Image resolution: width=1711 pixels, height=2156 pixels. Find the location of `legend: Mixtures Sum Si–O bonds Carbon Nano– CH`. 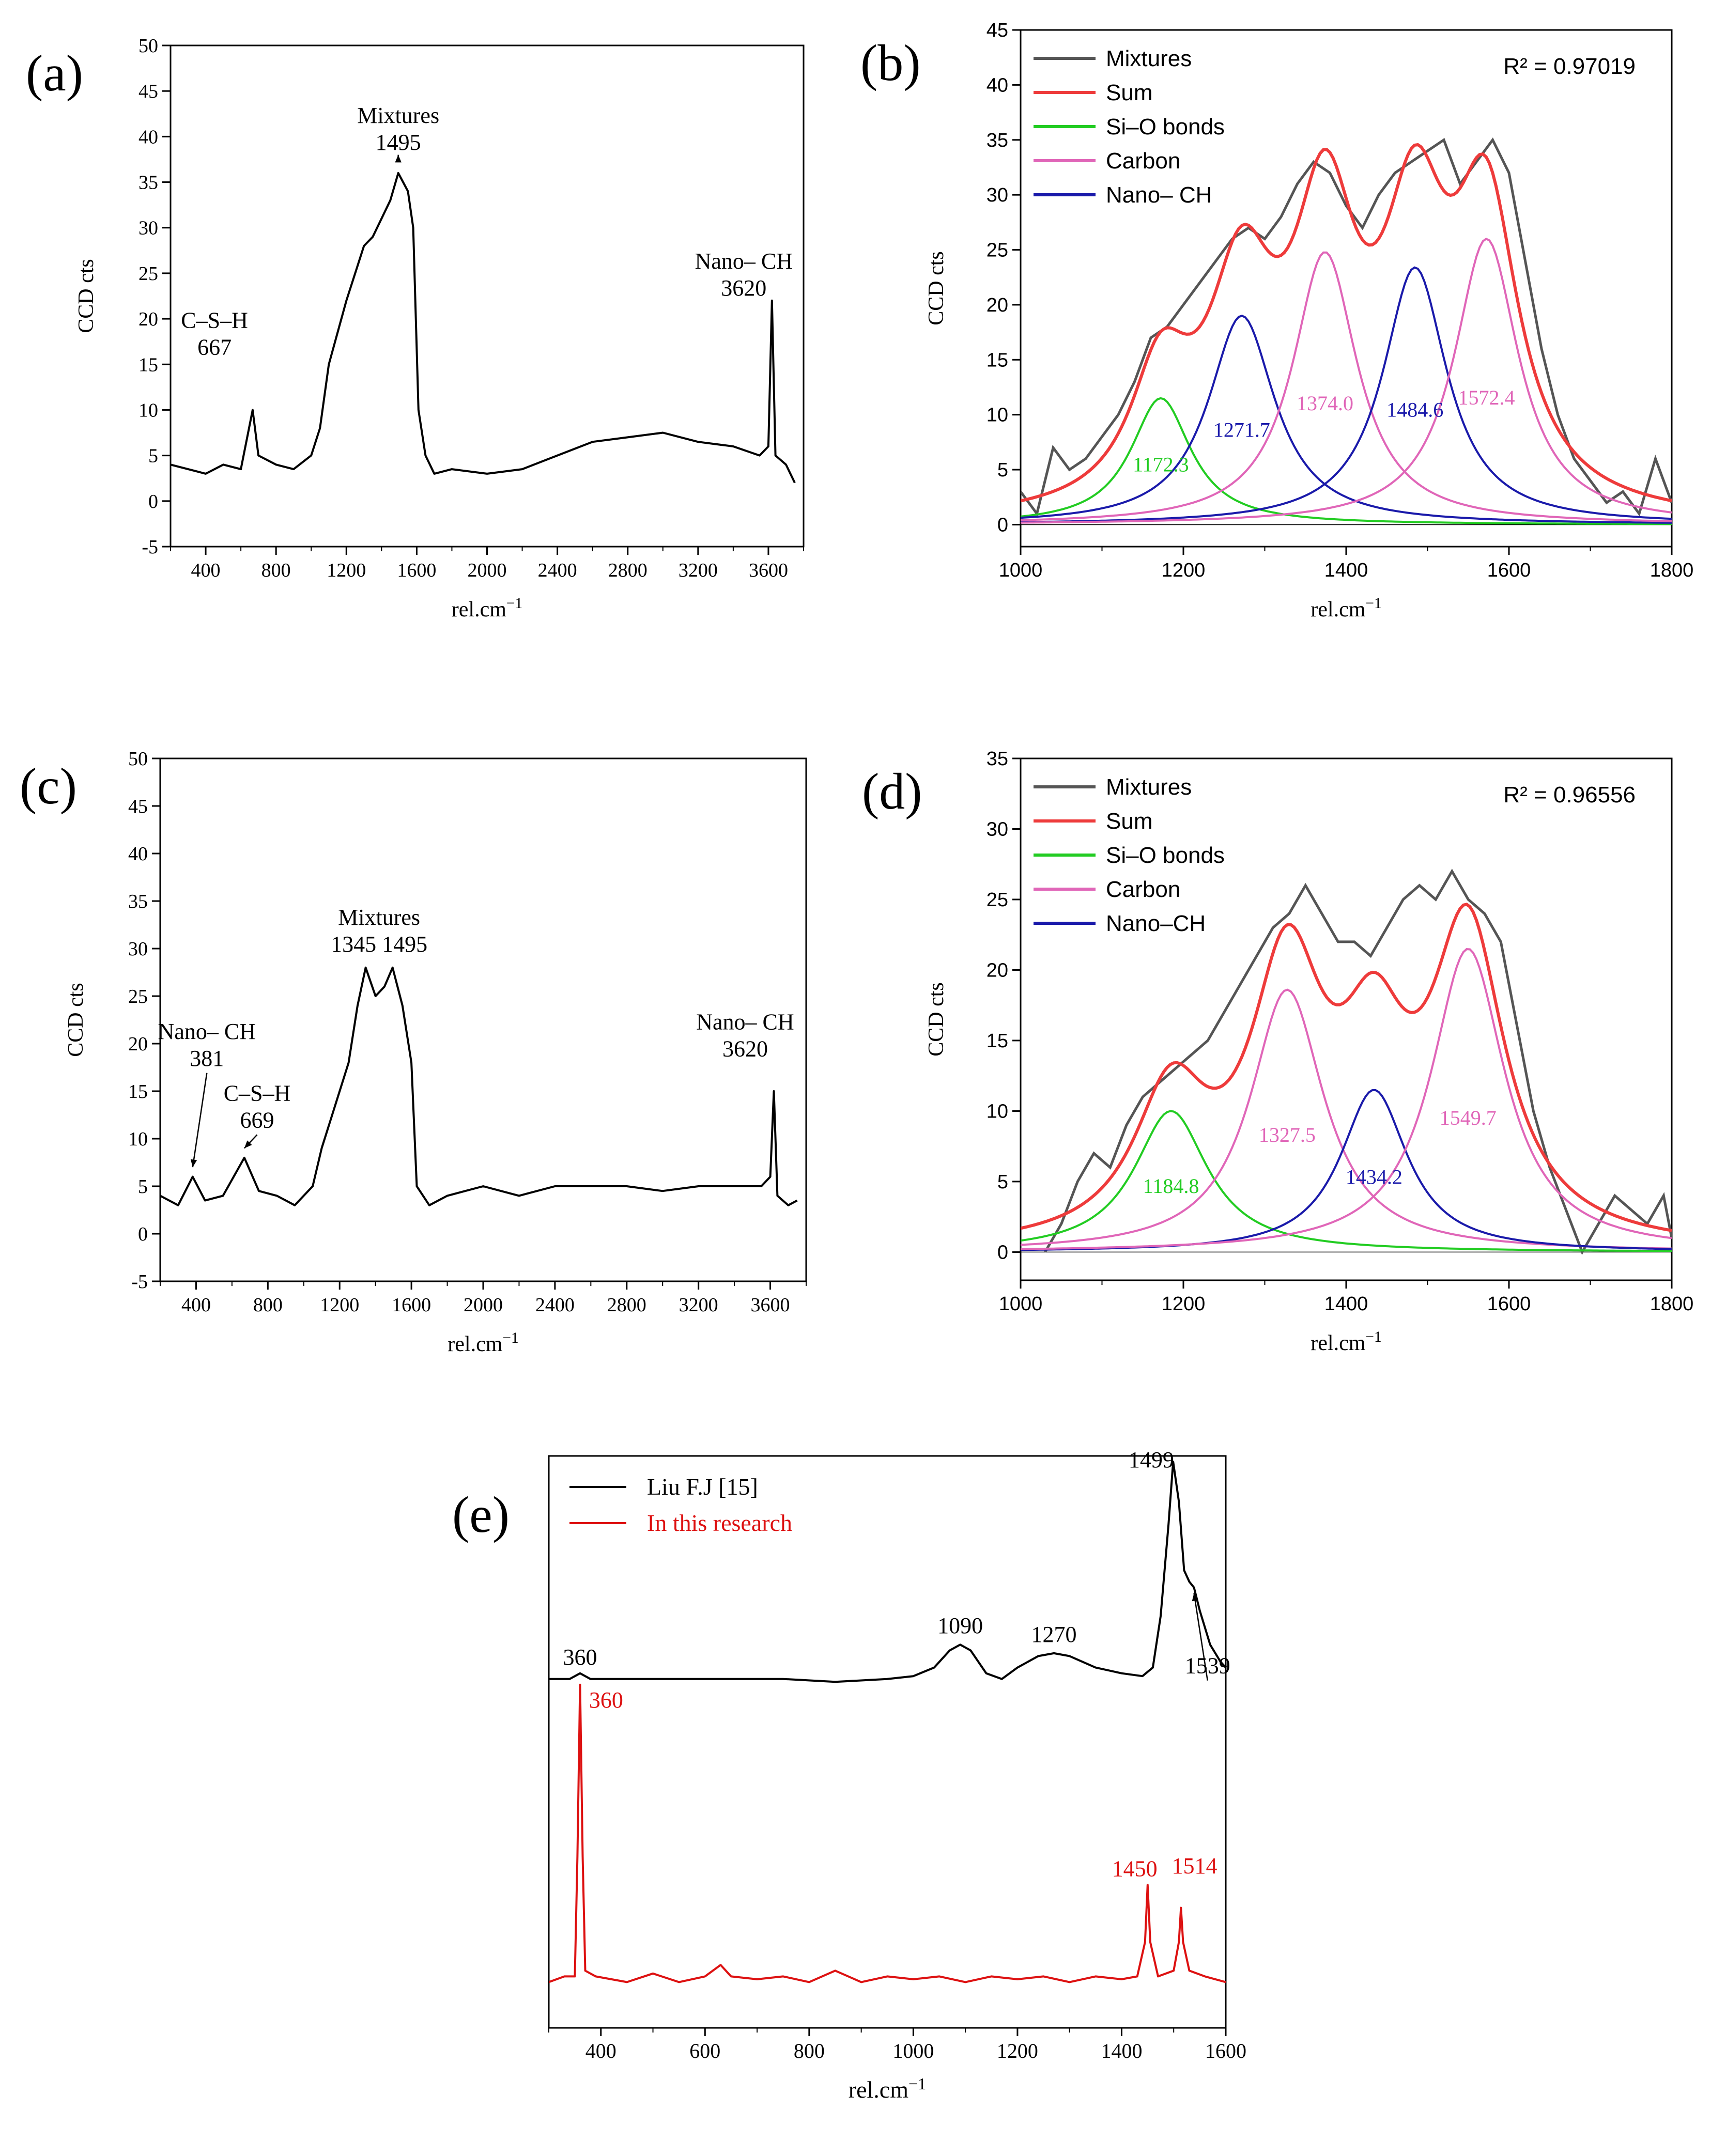

legend: Mixtures Sum Si–O bonds Carbon Nano– CH is located at coordinates (1129, 127).